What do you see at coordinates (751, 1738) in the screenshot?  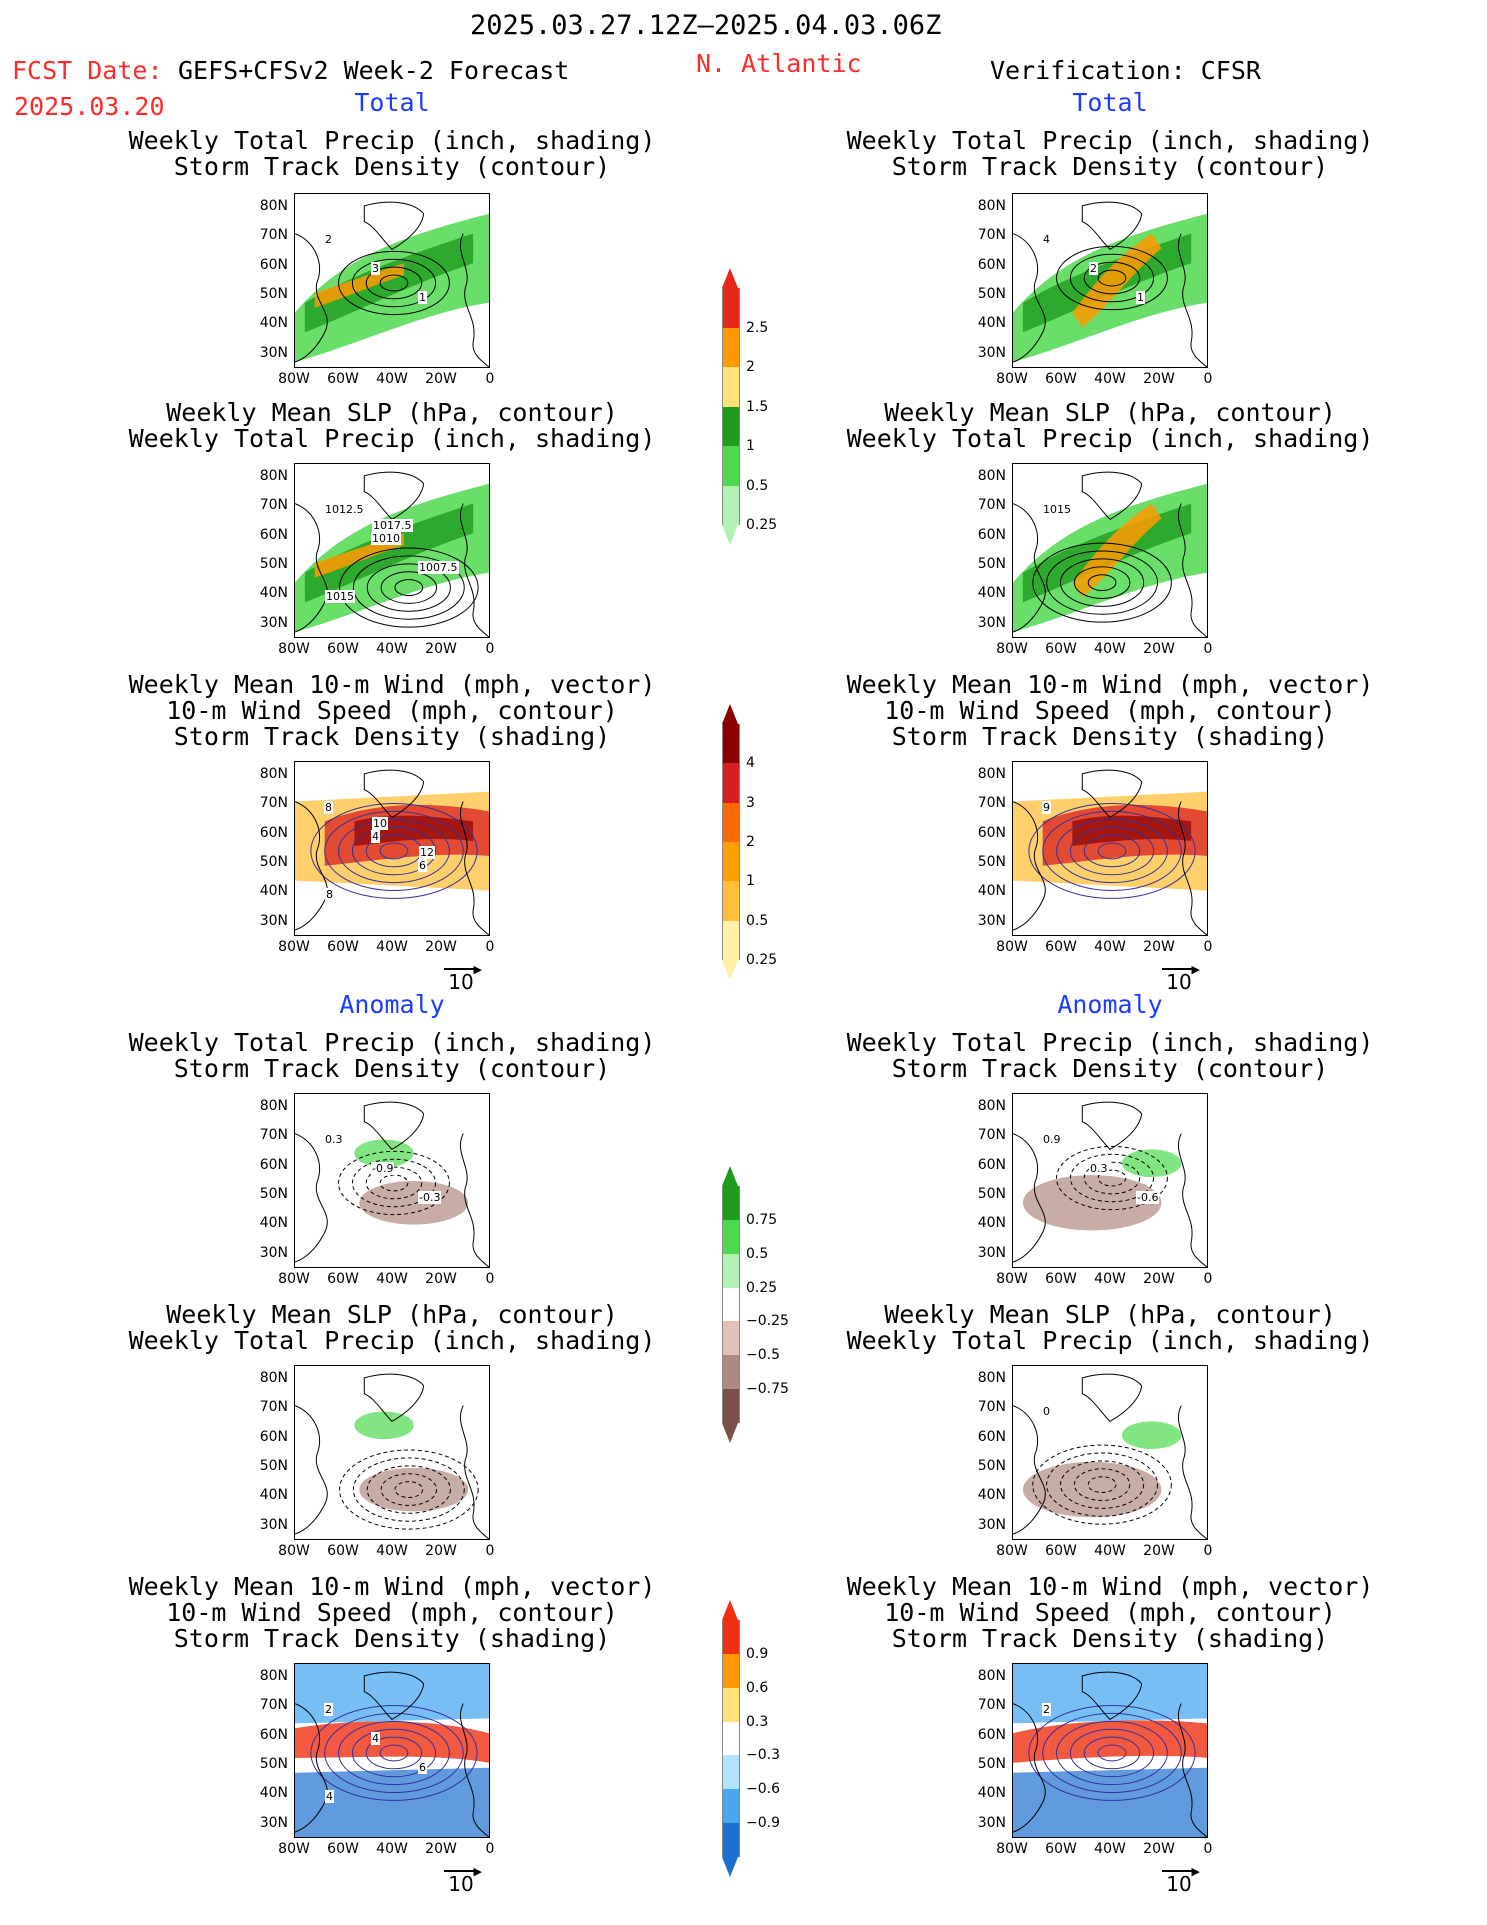 I see `colorbar-anomaly-storm-track: 0.9 0.6 0.3 −0.3 −0.6 −0.9` at bounding box center [751, 1738].